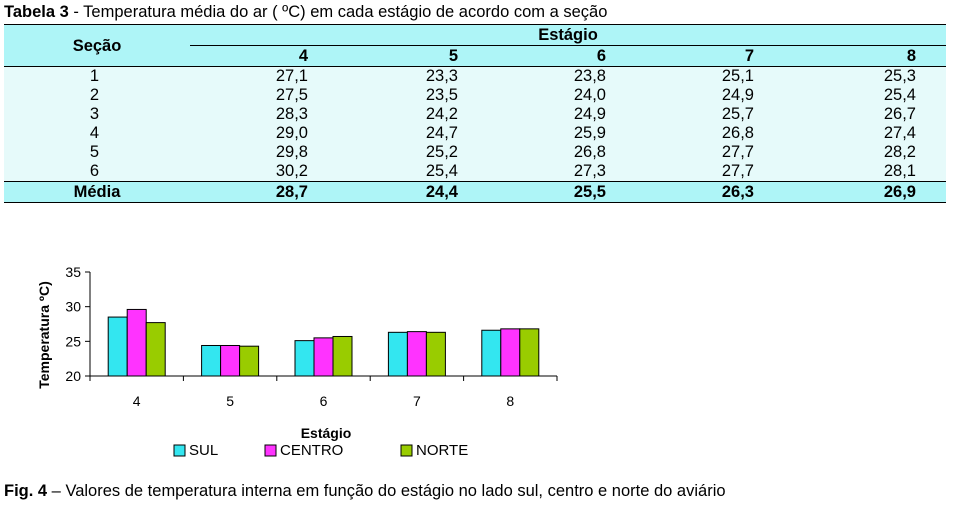  Describe the element at coordinates (562, 192) in the screenshot. I see `avg-value: 25,5` at that location.